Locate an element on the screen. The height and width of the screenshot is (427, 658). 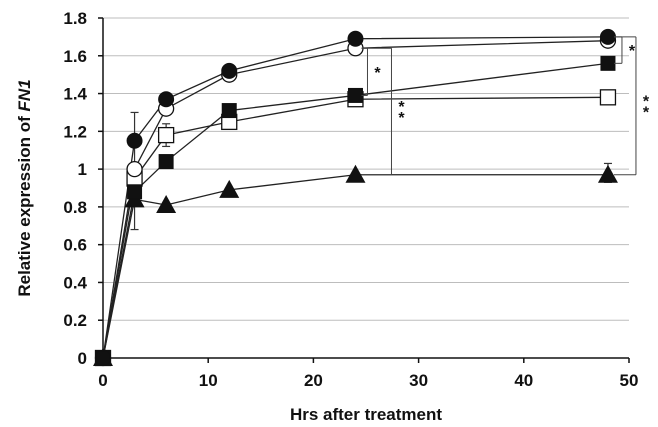
y-tick-label: 1.4 is located at coordinates (75, 94).